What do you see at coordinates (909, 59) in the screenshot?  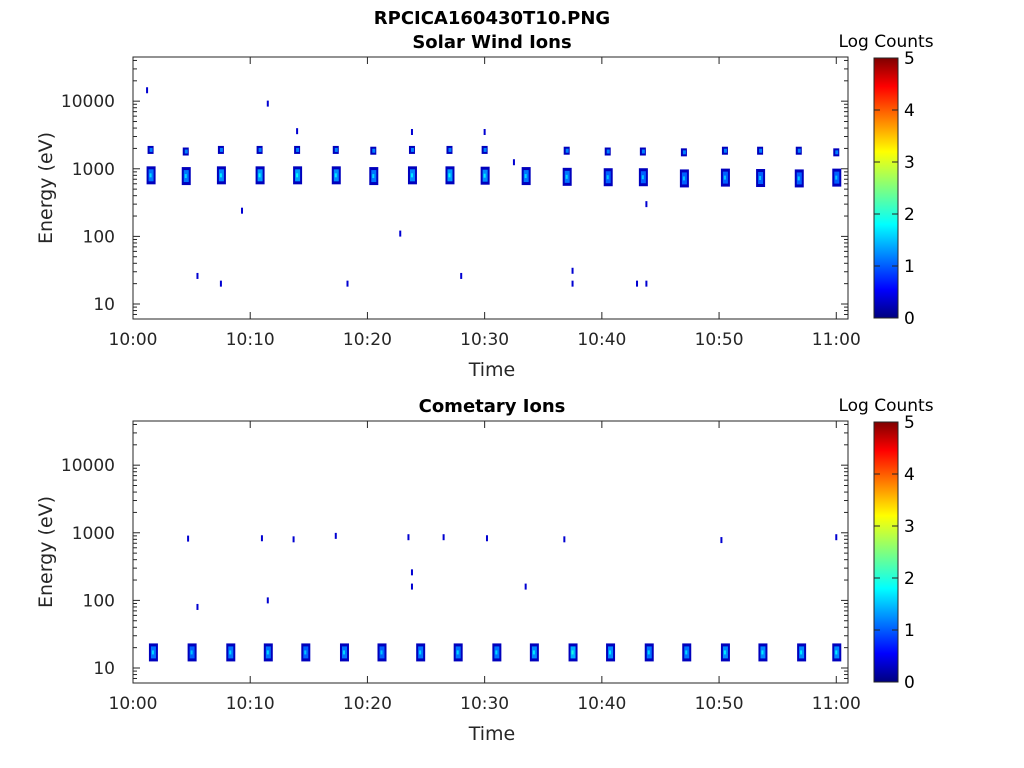 I see `colorbar-tick-label: 5` at bounding box center [909, 59].